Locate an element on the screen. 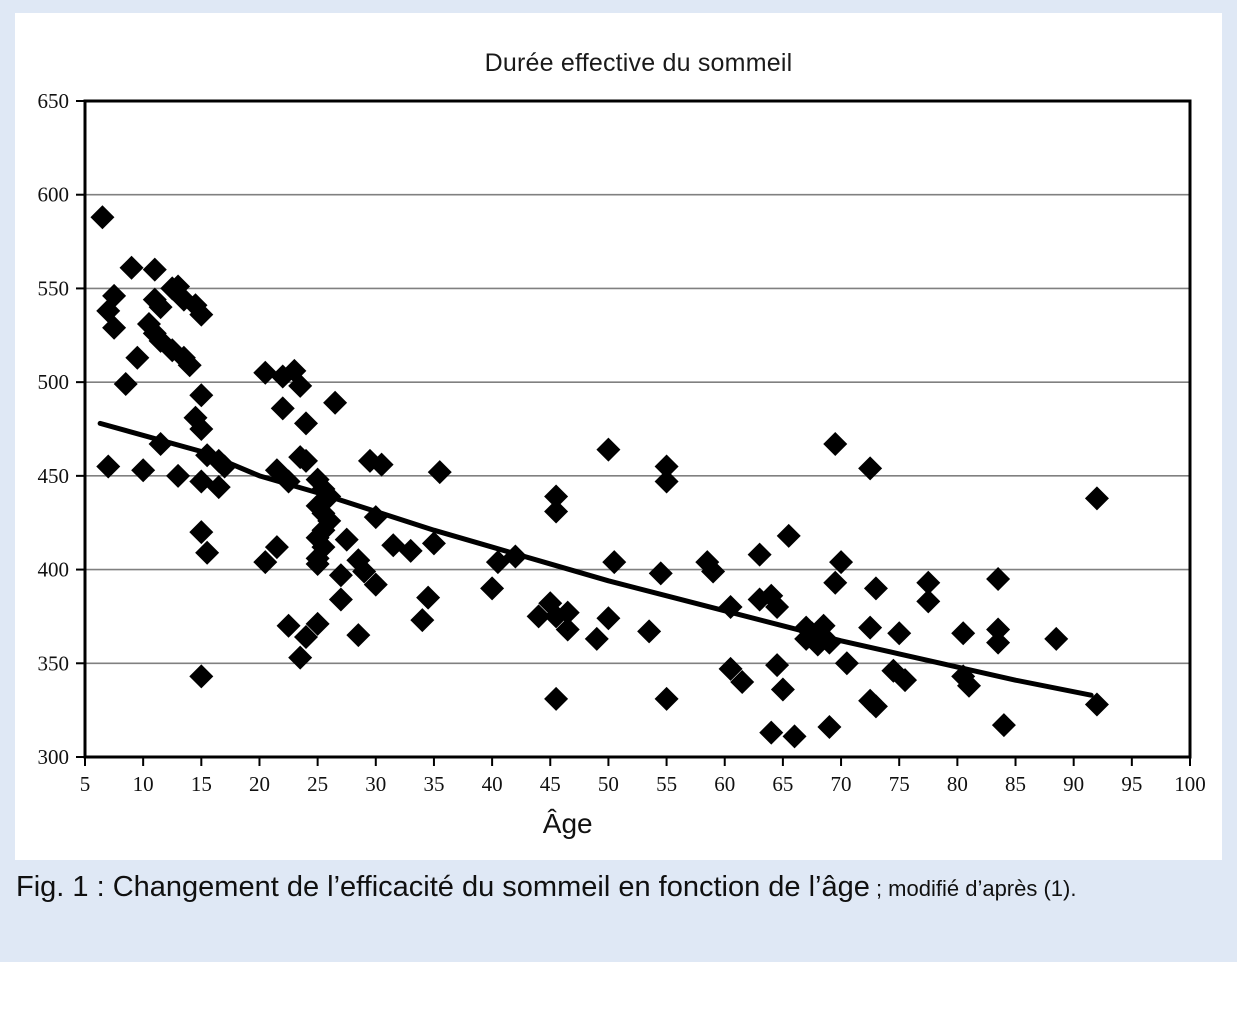 Image resolution: width=1237 pixels, height=1011 pixels. x-tick-label: 10 is located at coordinates (143, 784).